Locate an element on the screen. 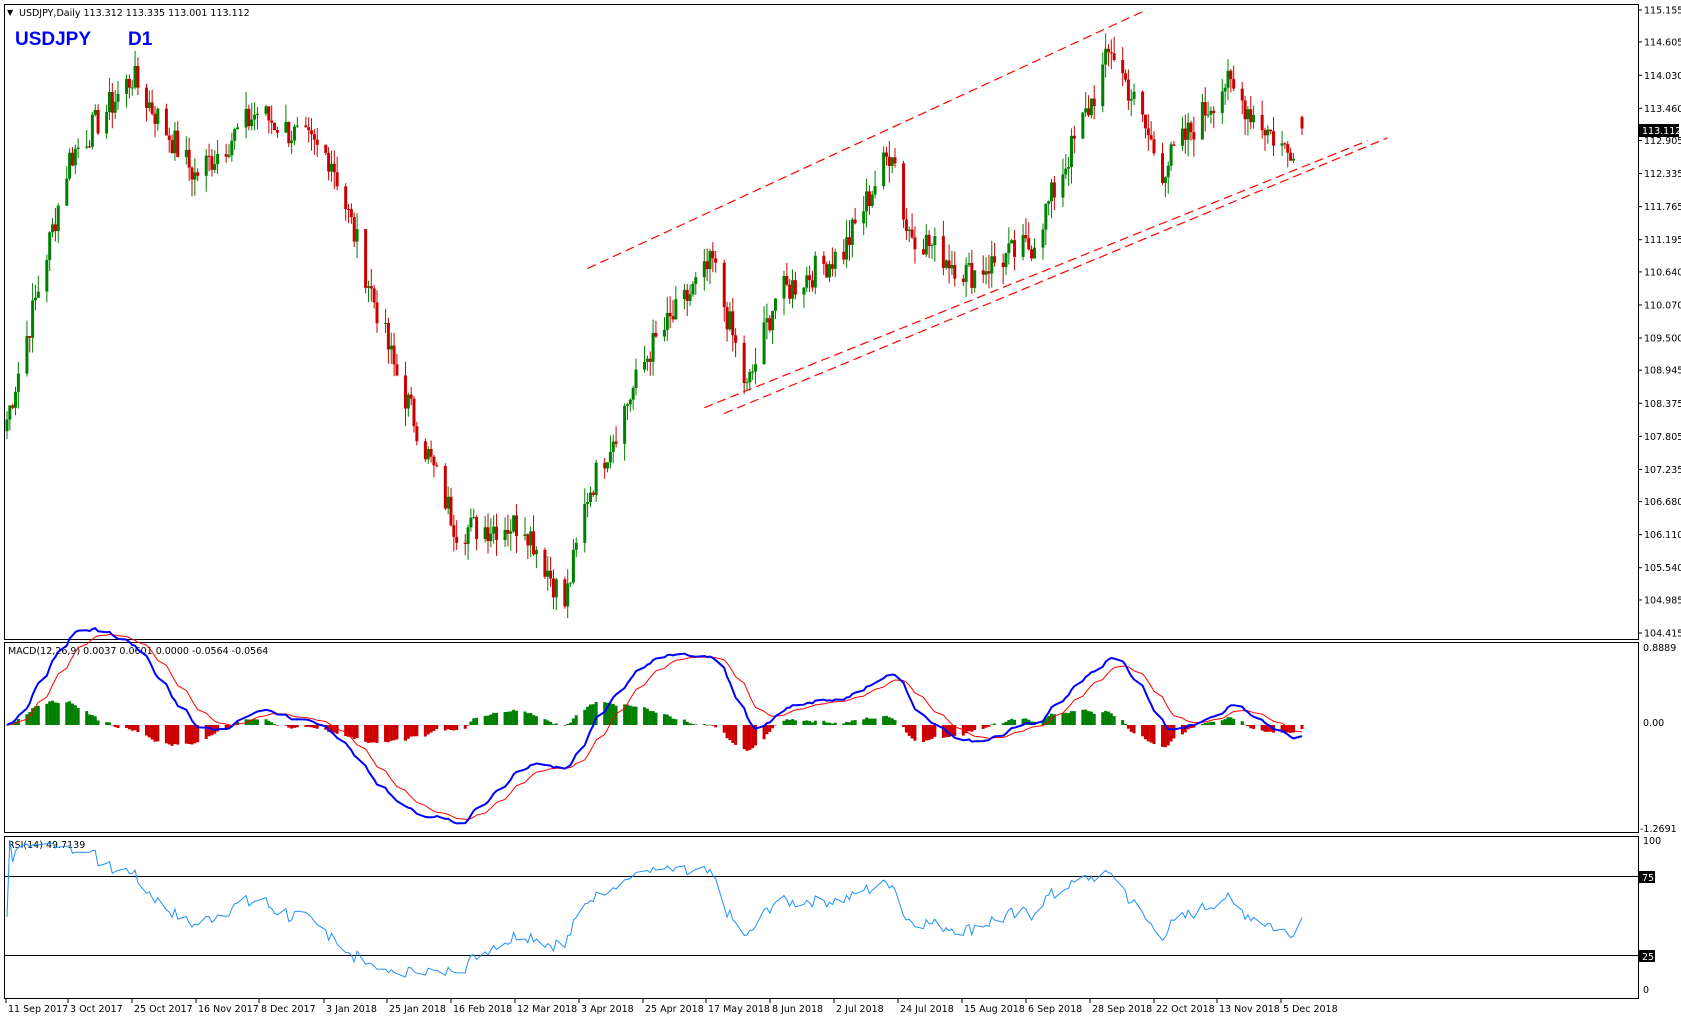  date-tick-label: 25 Oct 2017 is located at coordinates (163, 1009).